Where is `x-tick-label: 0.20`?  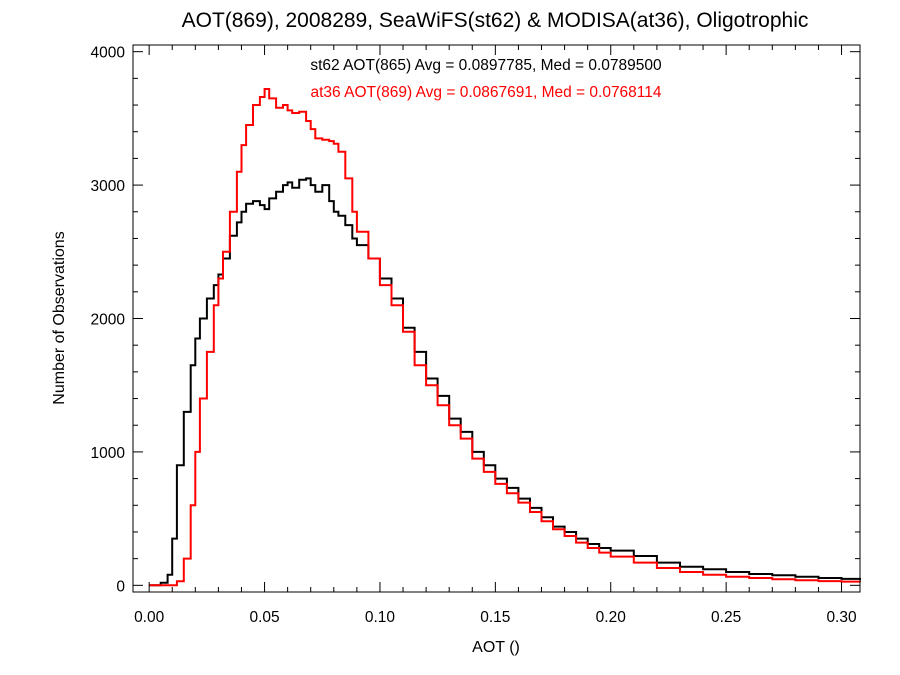
x-tick-label: 0.20 is located at coordinates (611, 617).